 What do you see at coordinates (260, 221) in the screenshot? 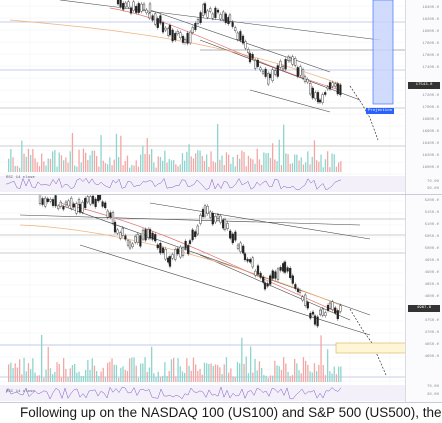
I see `trend-line` at bounding box center [260, 221].